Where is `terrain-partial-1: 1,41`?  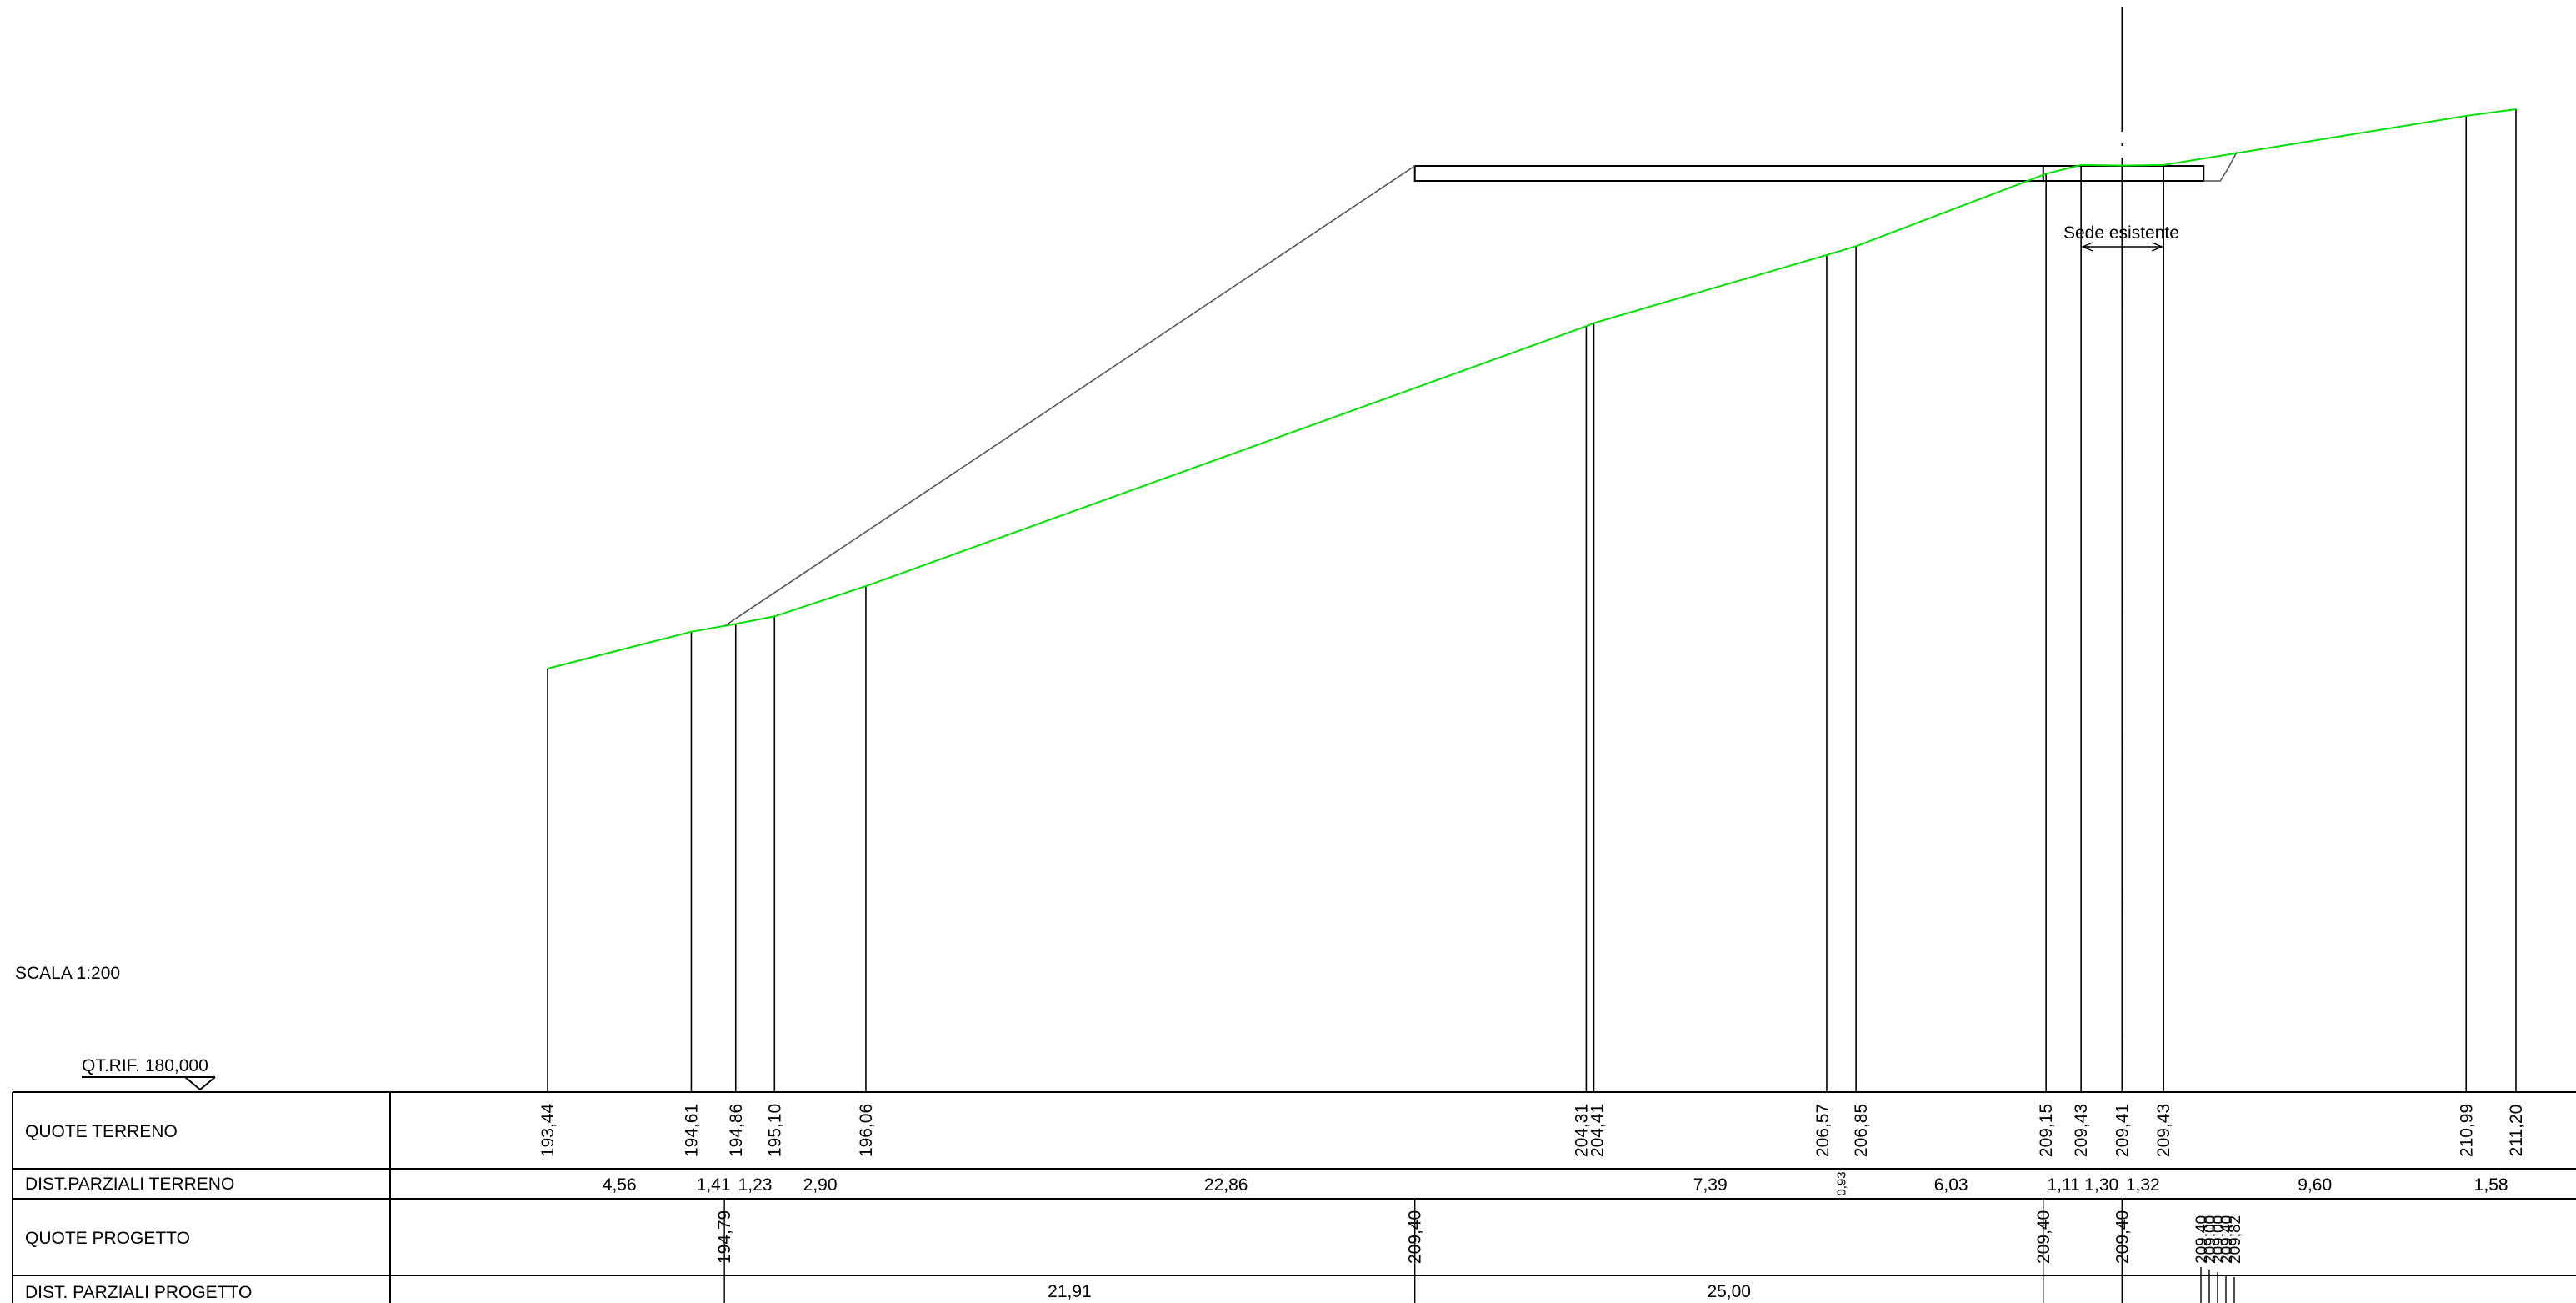 terrain-partial-1: 1,41 is located at coordinates (714, 1185).